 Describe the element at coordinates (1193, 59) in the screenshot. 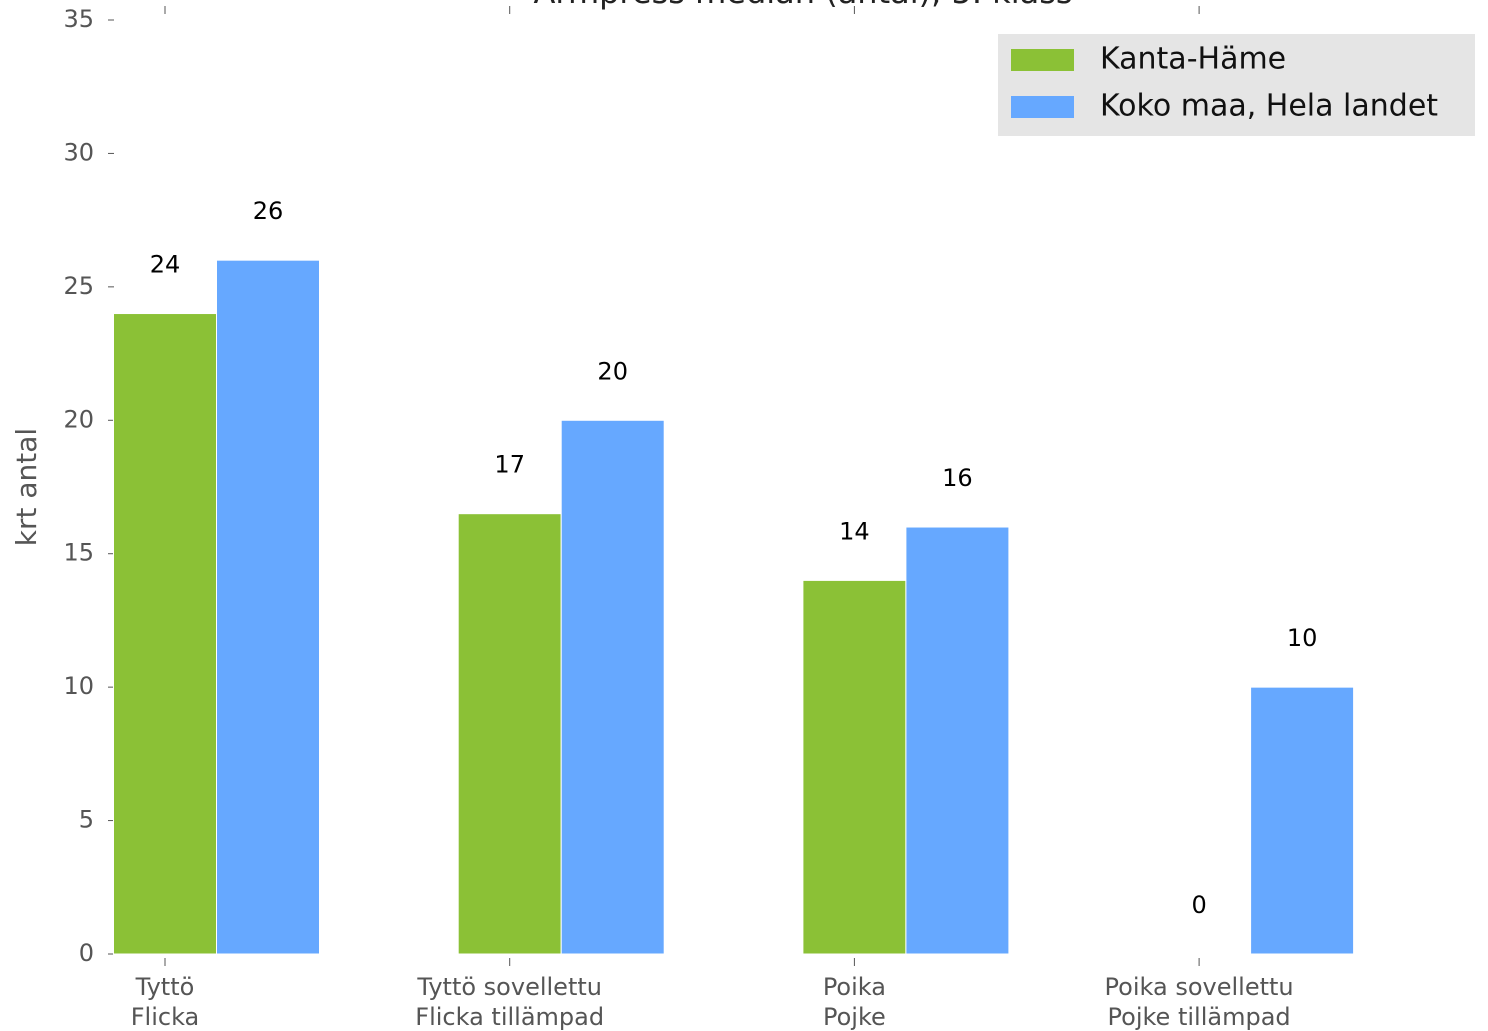

I see `legend-label: Kanta-Häme` at that location.